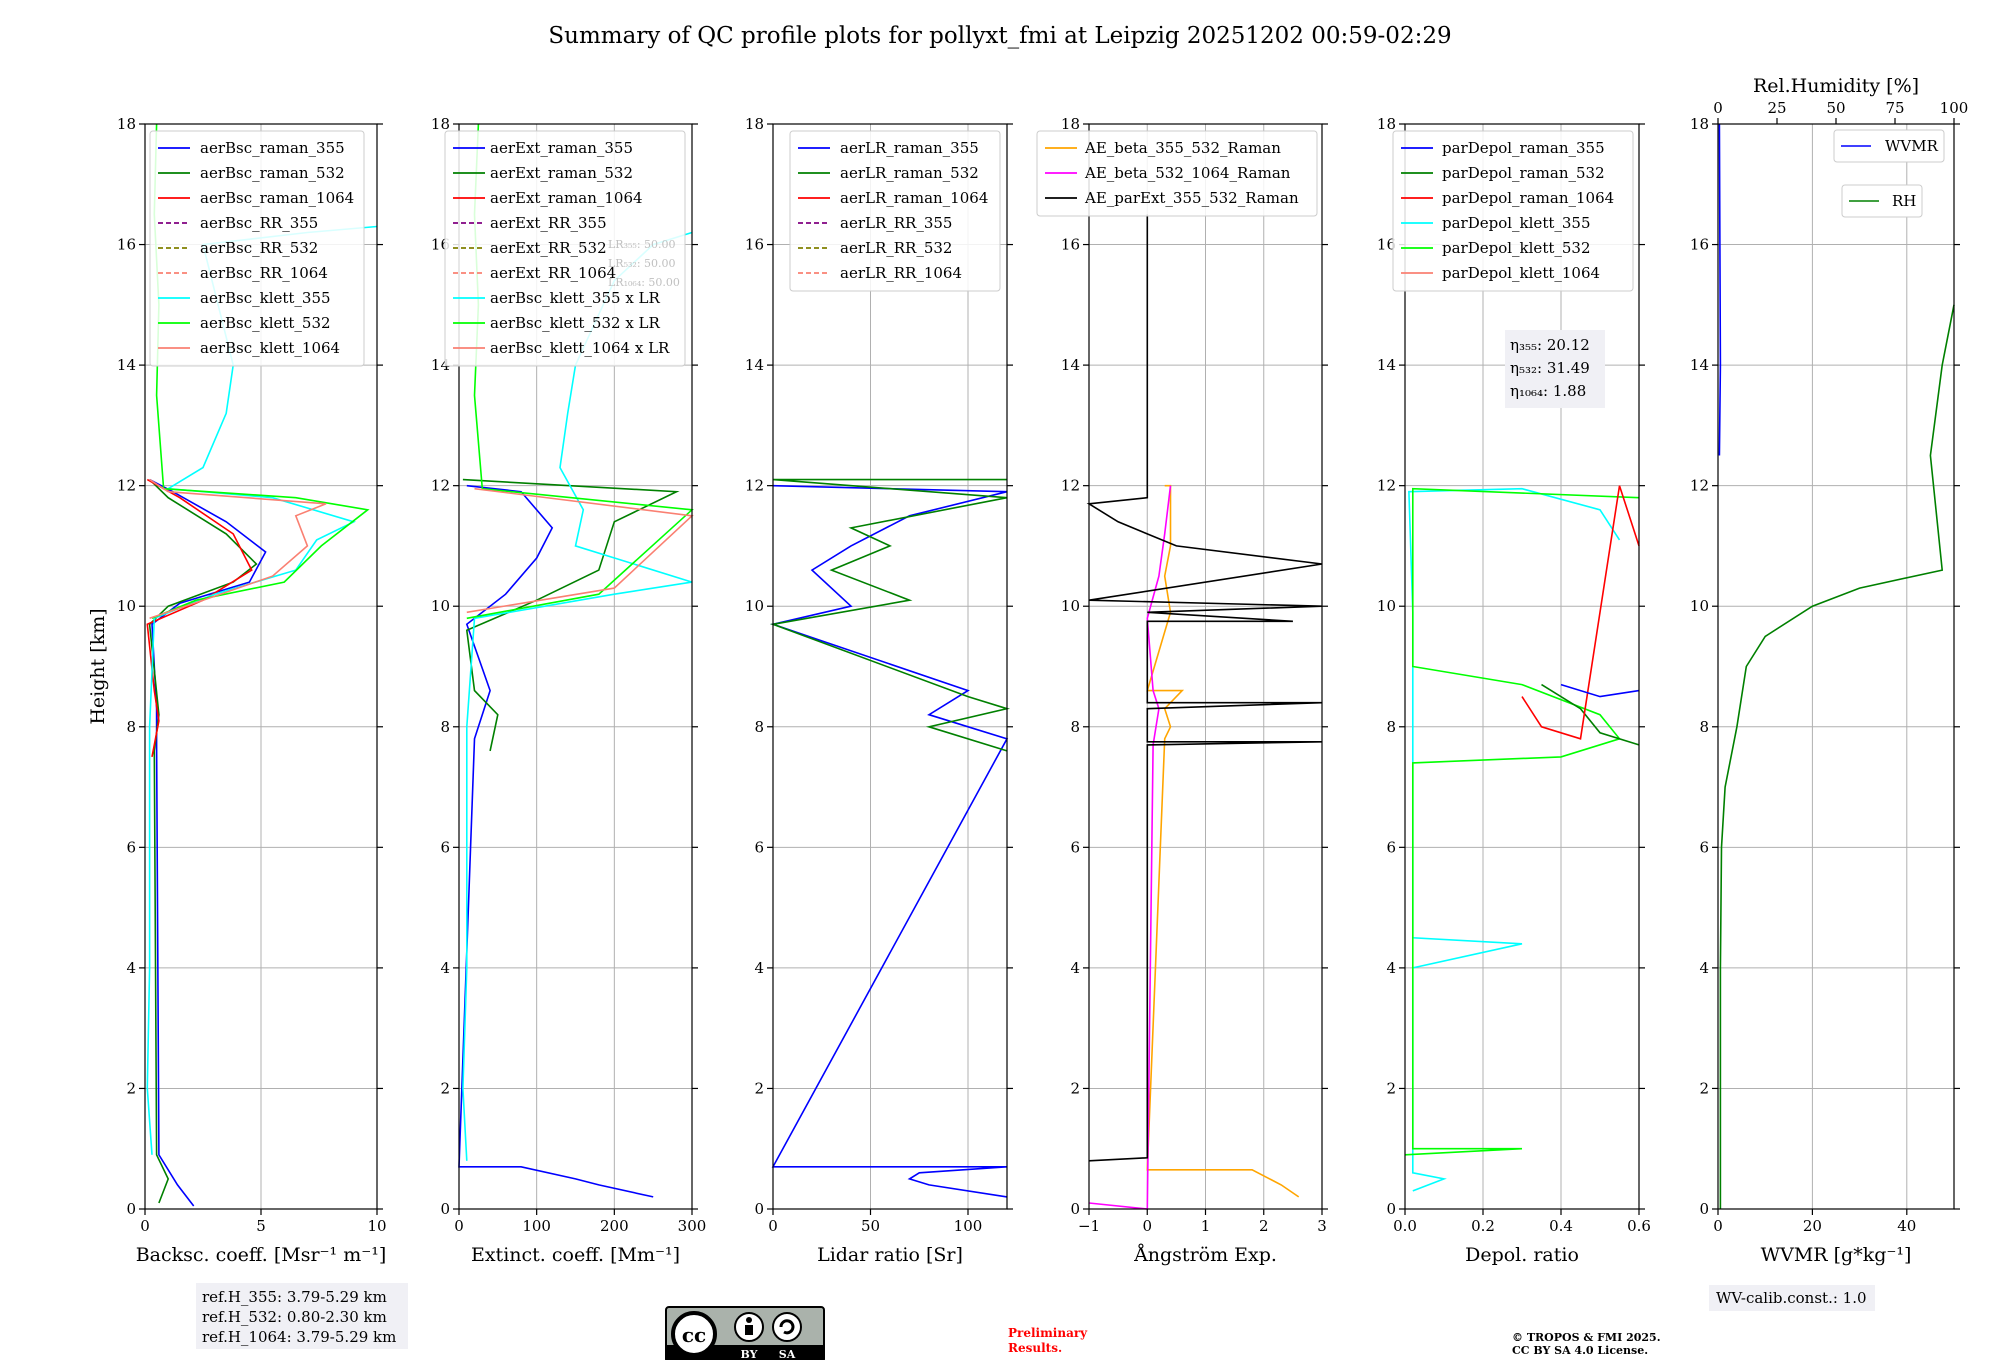 Image resolution: width=2000 pixels, height=1360 pixels. Describe the element at coordinates (694, 1334) in the screenshot. I see `cc-icon` at that location.